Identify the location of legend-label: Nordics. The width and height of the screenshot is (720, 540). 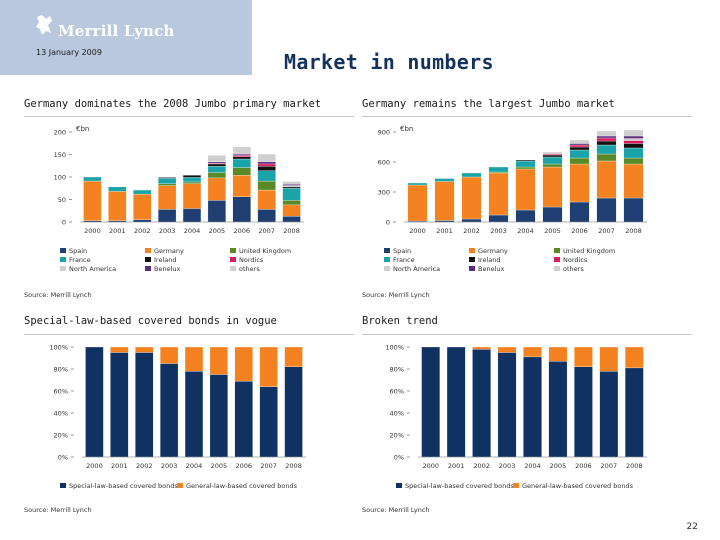
(251, 260).